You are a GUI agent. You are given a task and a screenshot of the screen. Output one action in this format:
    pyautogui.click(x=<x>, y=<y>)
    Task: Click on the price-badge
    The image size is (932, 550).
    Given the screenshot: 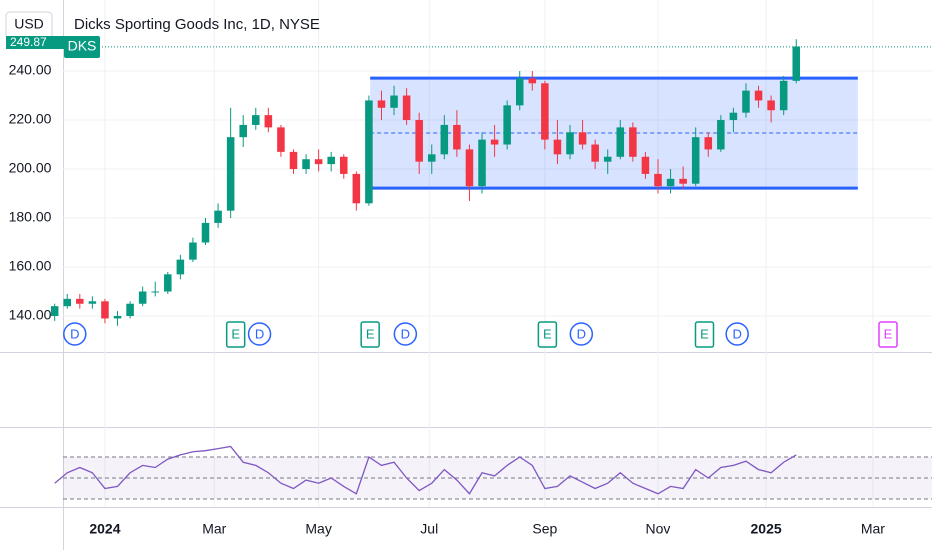 What is the action you would take?
    pyautogui.click(x=36, y=42)
    